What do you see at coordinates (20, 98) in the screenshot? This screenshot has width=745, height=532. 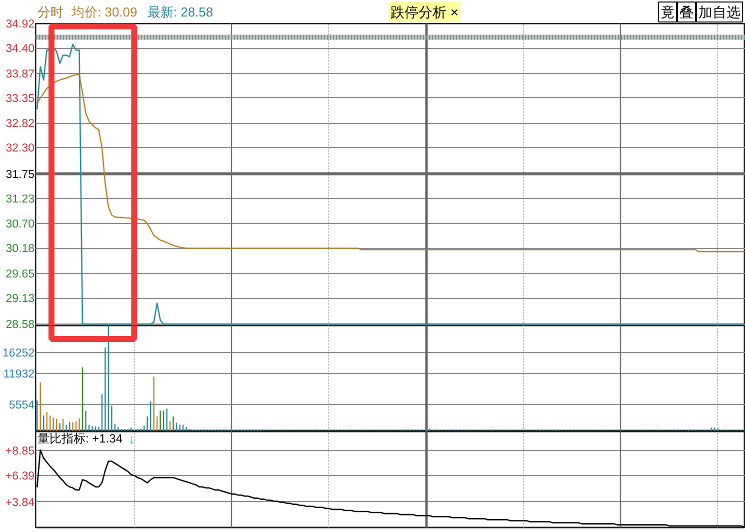 I see `y-tick-label: 33.35` at bounding box center [20, 98].